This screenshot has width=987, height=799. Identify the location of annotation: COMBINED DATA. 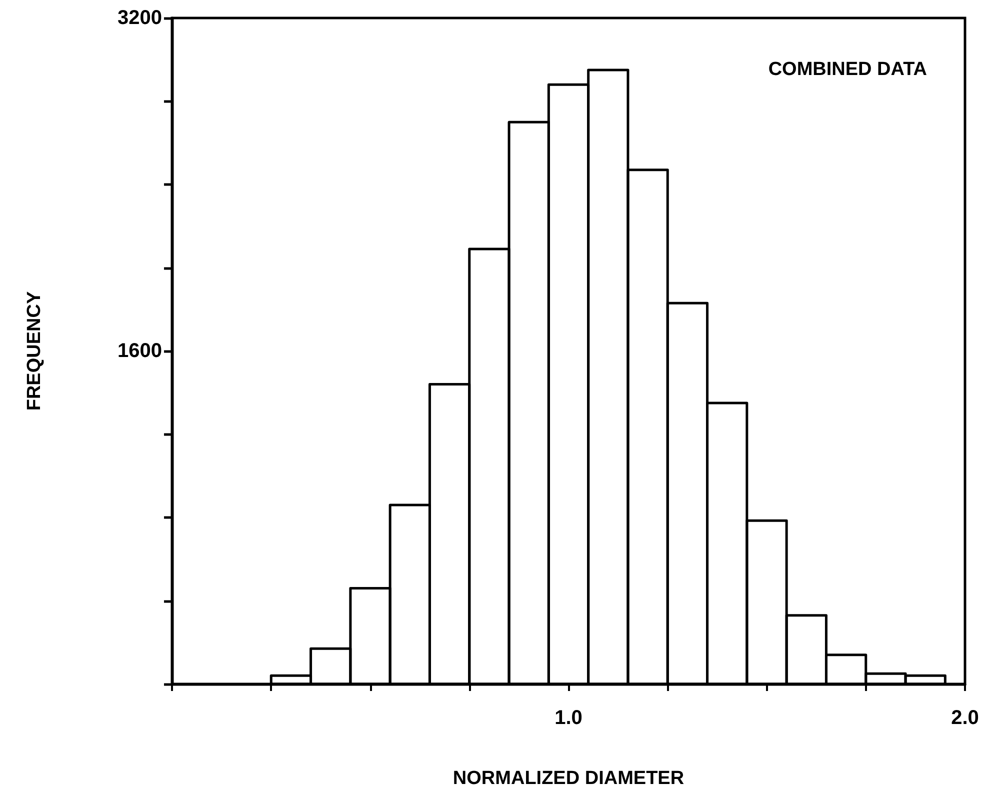
(848, 69).